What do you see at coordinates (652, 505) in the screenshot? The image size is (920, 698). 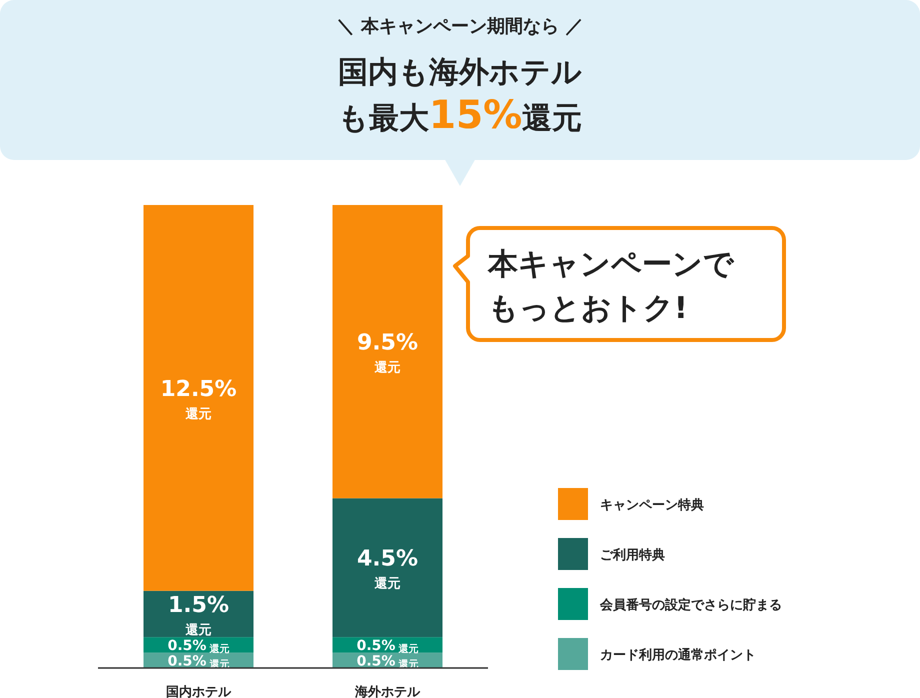 I see `text: キャンペーン特典` at bounding box center [652, 505].